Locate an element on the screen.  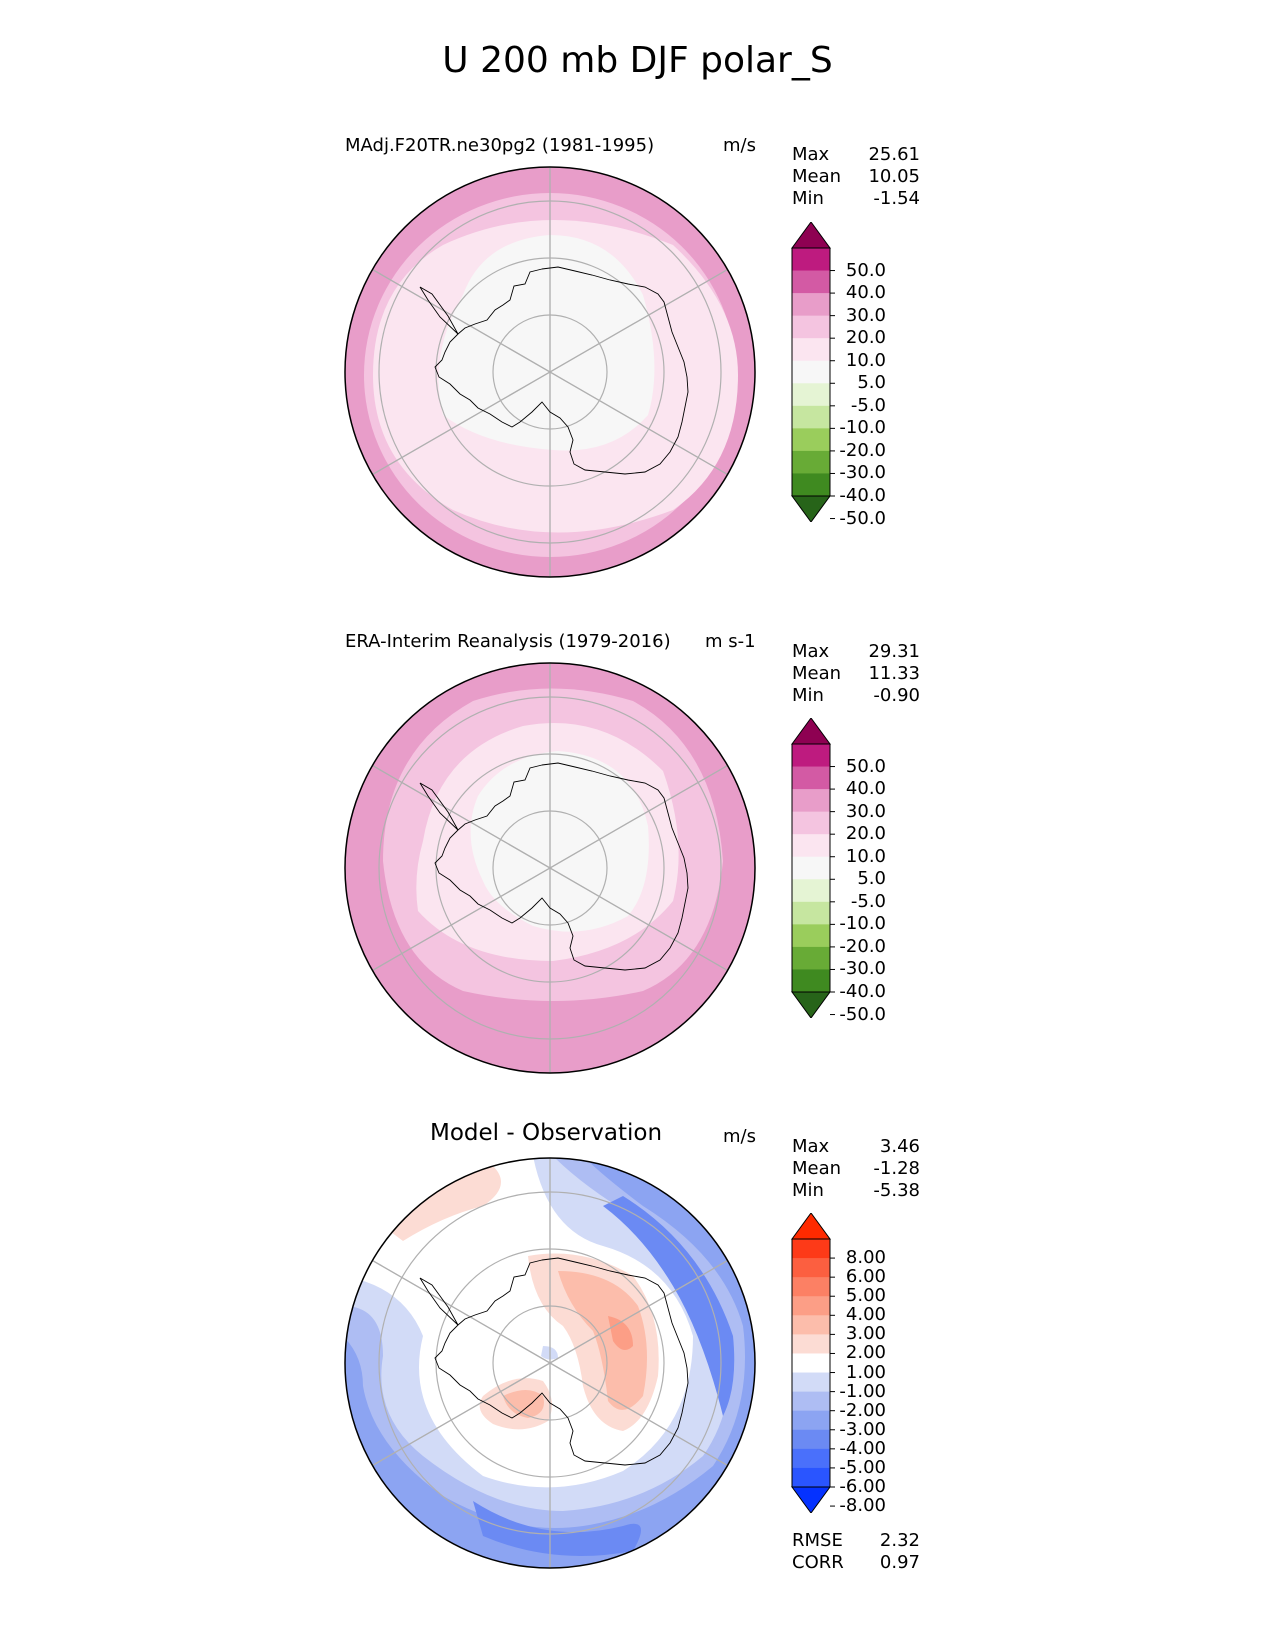
panel-2-units: m s-1 is located at coordinates (730, 641).